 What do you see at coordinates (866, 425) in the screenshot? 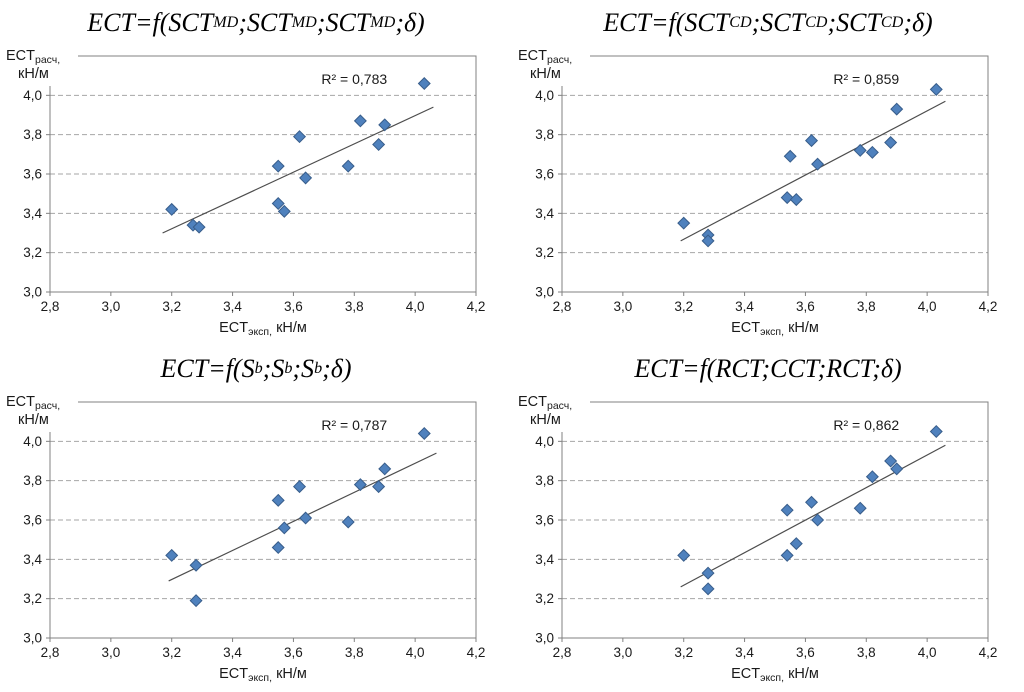
I see `r-squared-label: R² = 0,862` at bounding box center [866, 425].